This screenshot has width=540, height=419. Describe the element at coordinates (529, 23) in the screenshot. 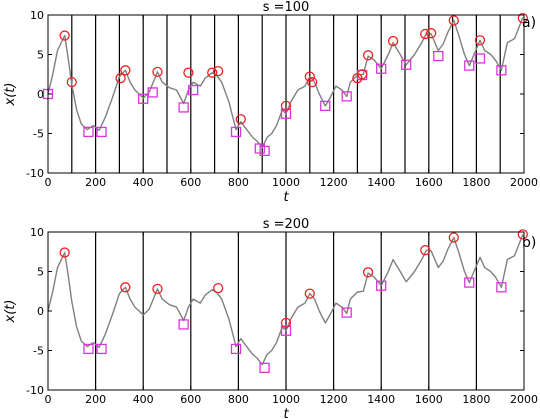

I see `panel-label: a)` at that location.